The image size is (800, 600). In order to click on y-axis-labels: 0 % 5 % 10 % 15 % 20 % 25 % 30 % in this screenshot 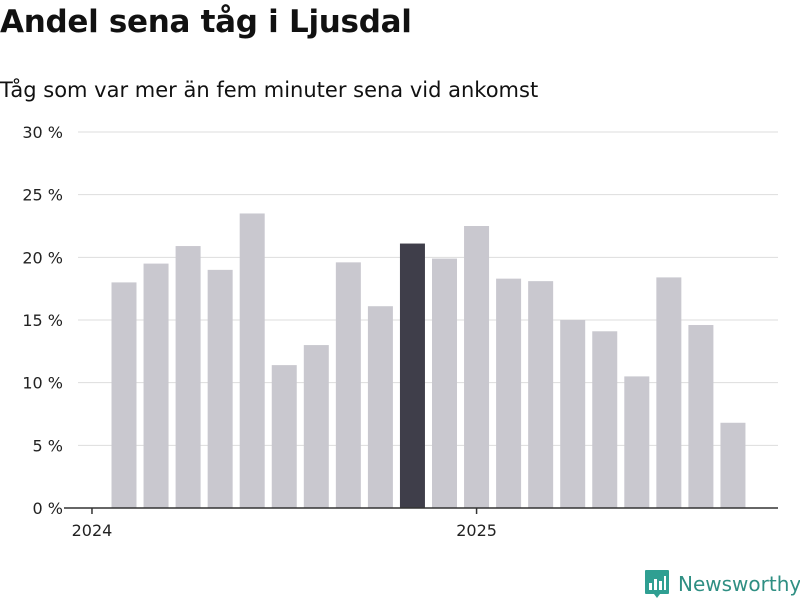, I will do `click(42, 320)`.